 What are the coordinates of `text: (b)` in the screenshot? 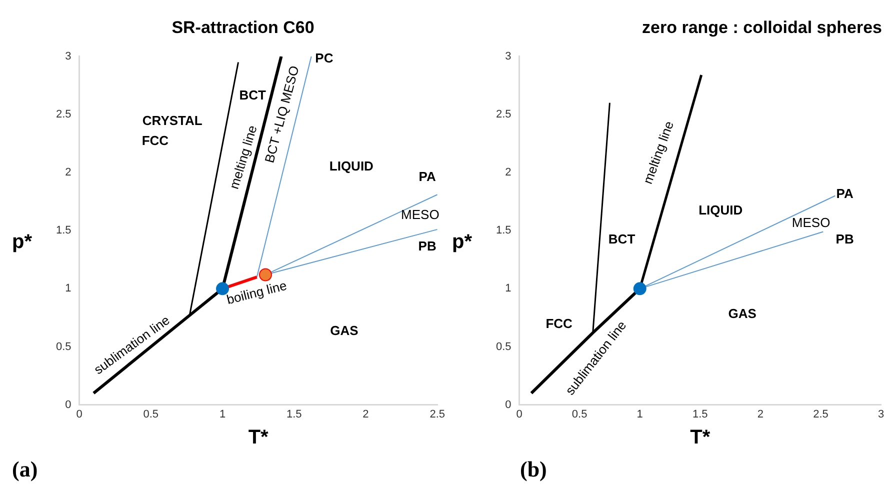 It's located at (533, 469).